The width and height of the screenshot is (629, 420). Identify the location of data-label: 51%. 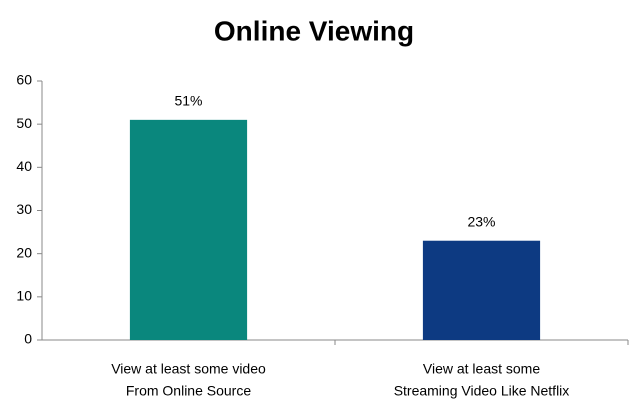
(188, 101).